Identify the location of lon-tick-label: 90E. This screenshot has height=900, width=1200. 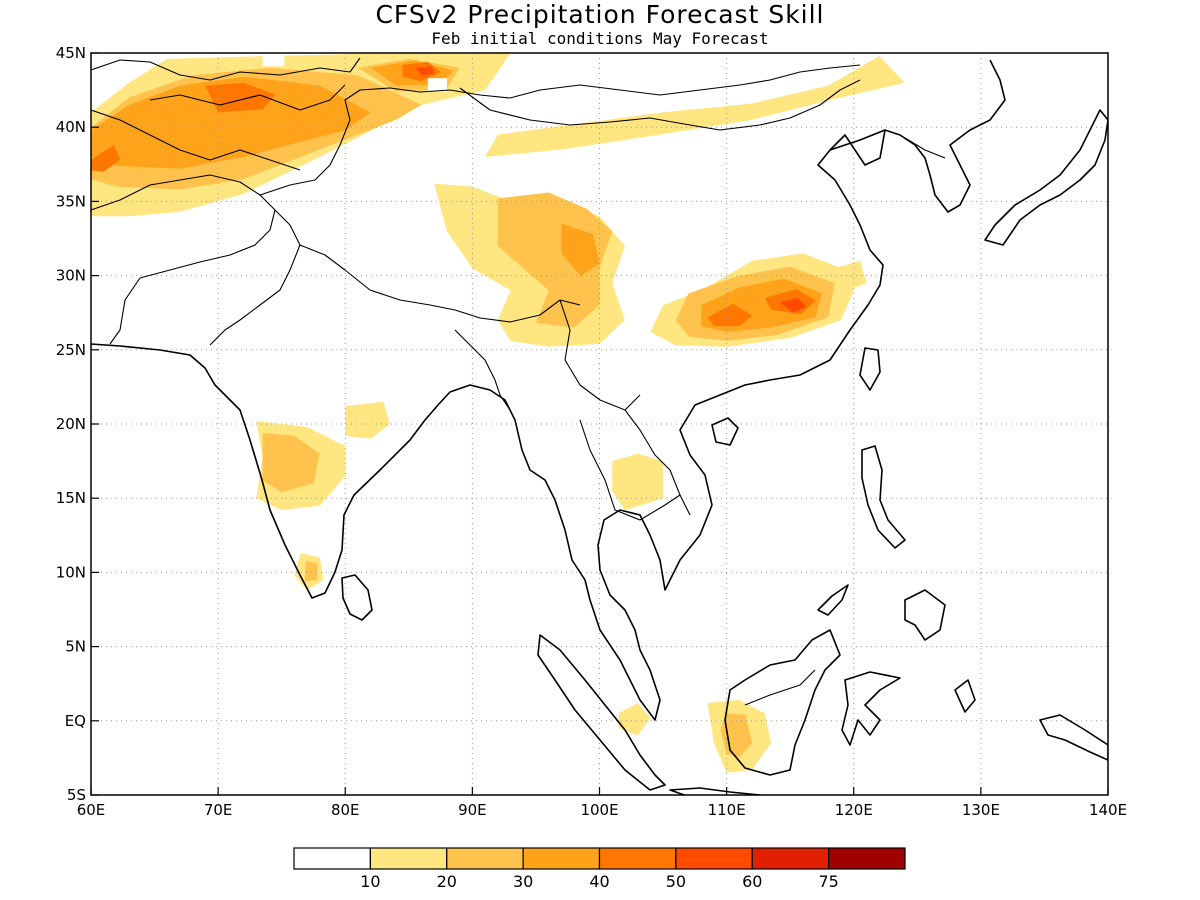
(472, 810).